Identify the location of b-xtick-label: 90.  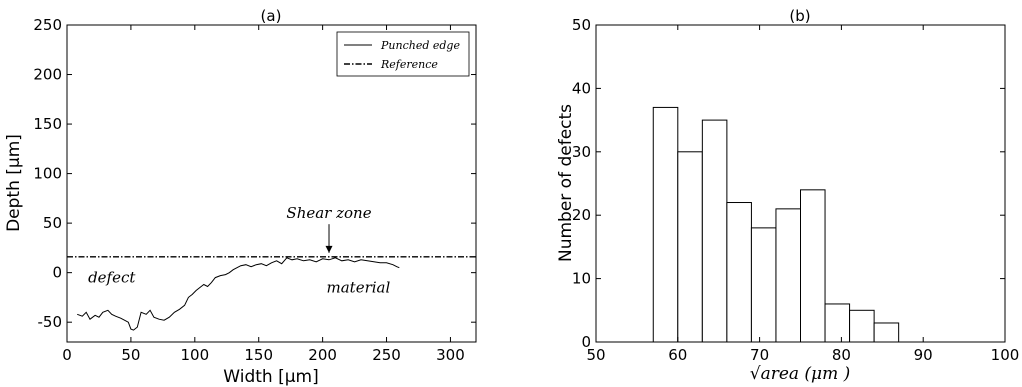
(923, 355).